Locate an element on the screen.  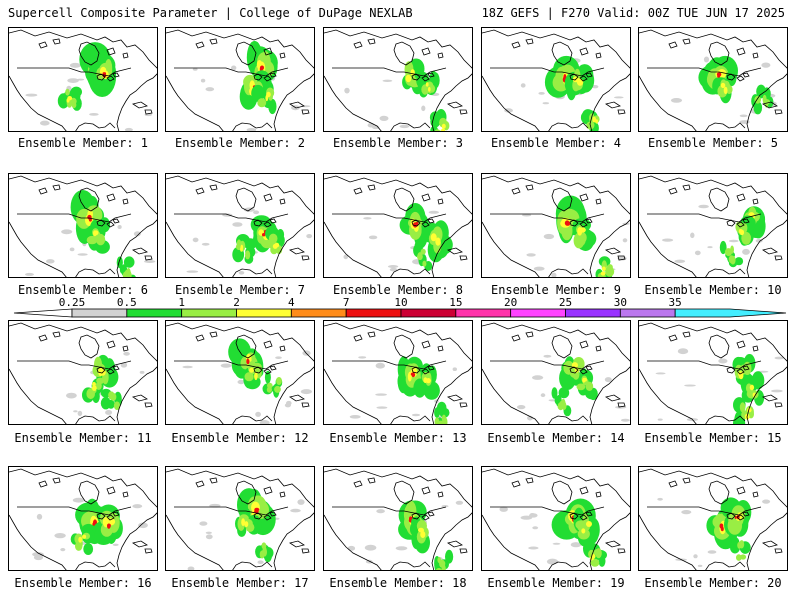
ensemble-member-label: Ensemble Member: 11 is located at coordinates (83, 438).